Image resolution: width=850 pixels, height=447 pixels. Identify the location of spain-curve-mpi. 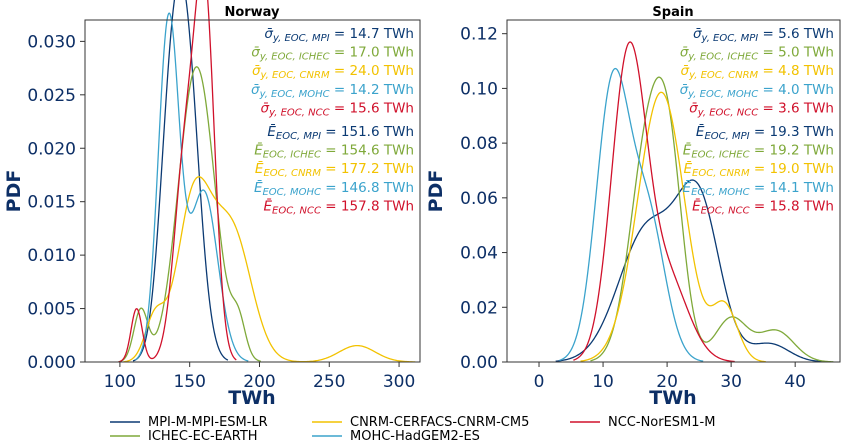
(693, 271).